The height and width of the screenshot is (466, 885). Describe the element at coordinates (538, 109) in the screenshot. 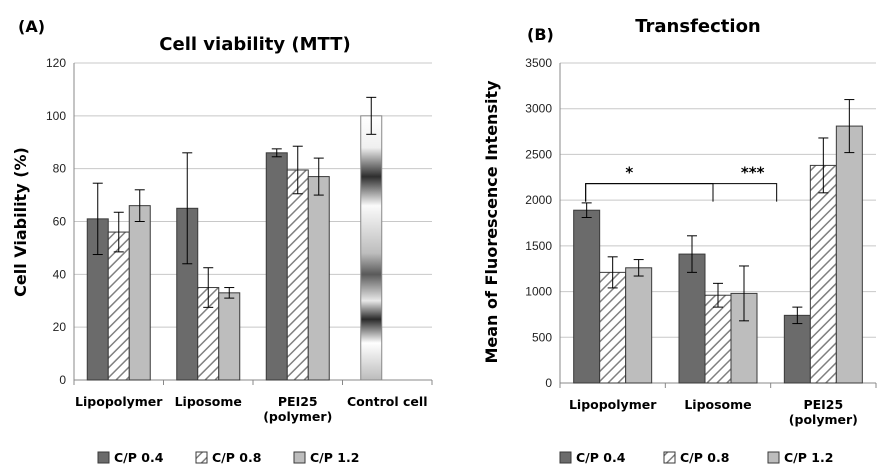

I see `panel-b-y-tick-label: 3000` at that location.